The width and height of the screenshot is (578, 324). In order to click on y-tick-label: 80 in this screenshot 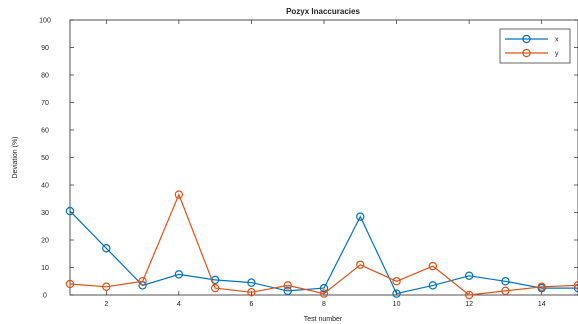, I will do `click(45, 76)`.